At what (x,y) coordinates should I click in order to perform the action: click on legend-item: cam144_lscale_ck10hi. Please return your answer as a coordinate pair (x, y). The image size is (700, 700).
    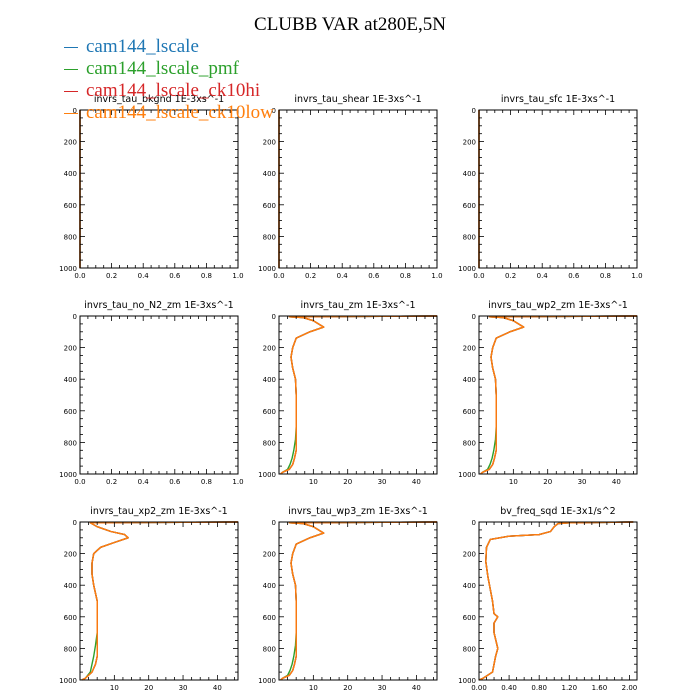
    Looking at the image, I should click on (169, 91).